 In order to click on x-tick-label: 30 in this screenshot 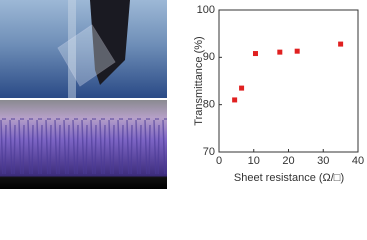, I will do `click(323, 161)`.